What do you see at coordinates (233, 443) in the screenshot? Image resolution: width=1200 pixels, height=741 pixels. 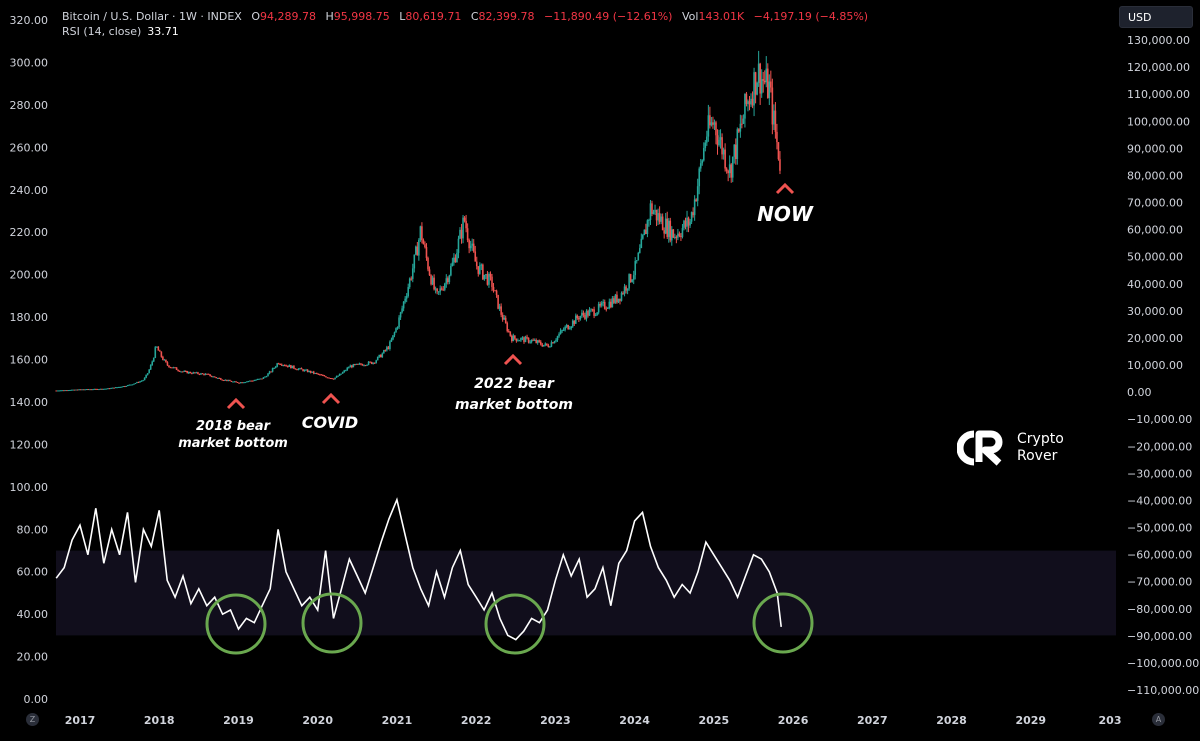 I see `annotation-label: market bottom` at bounding box center [233, 443].